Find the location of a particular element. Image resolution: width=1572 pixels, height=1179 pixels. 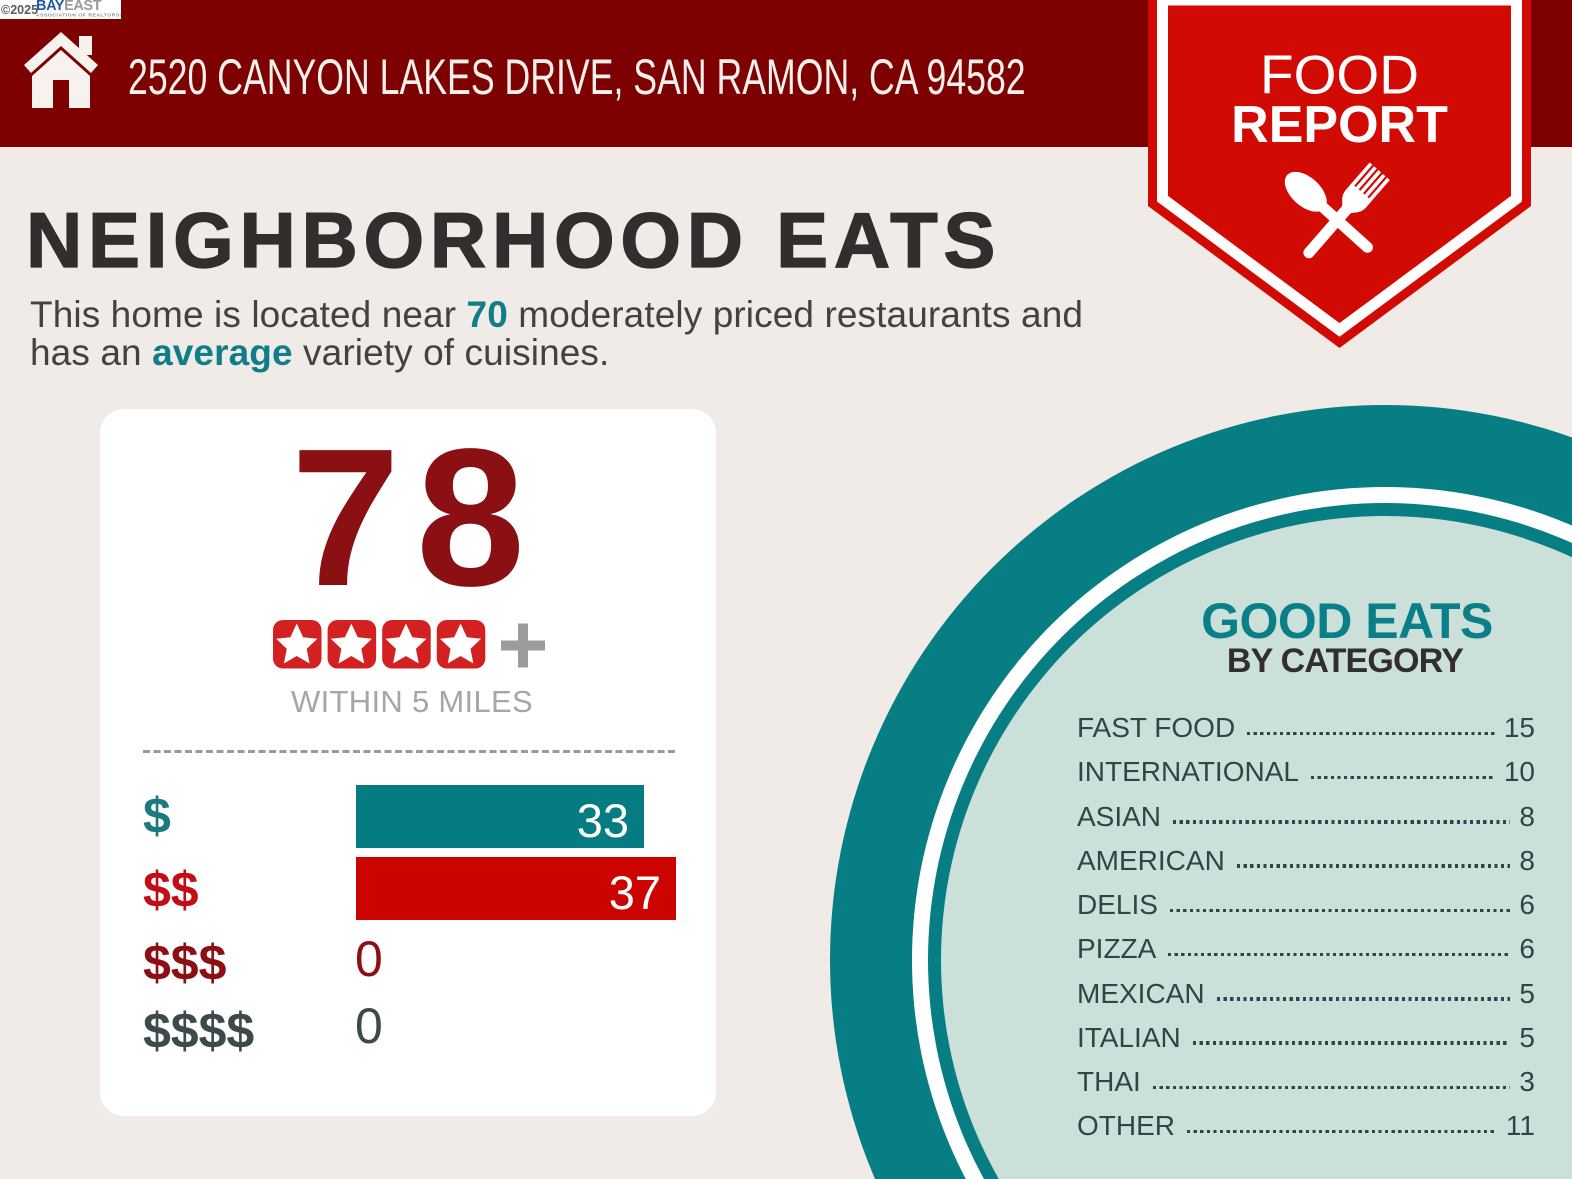

svg-text: REPORT is located at coordinates (1339, 125).